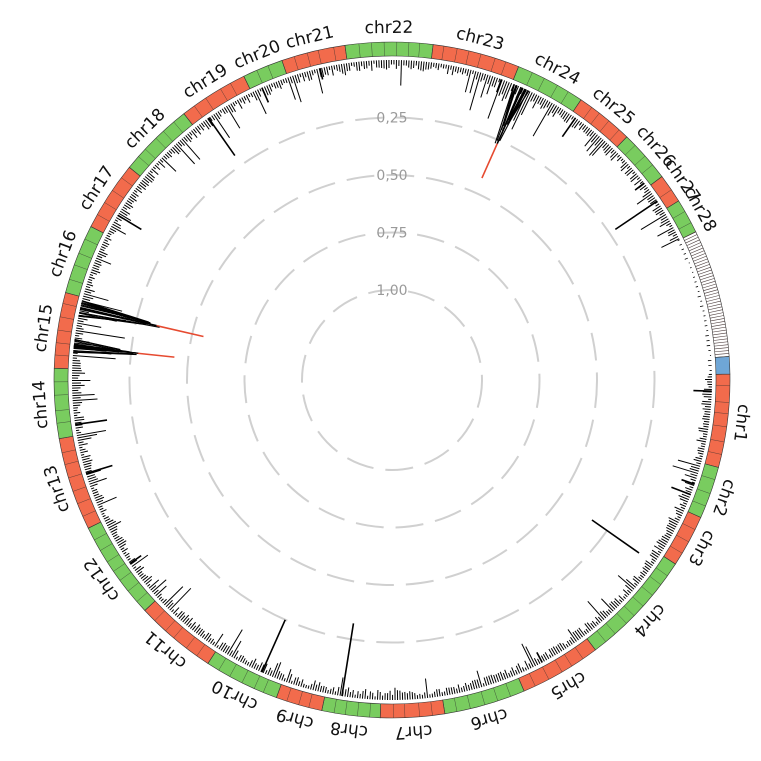 The image size is (761, 761). Describe the element at coordinates (391, 176) in the screenshot. I see `scale-label: 0,50` at that location.